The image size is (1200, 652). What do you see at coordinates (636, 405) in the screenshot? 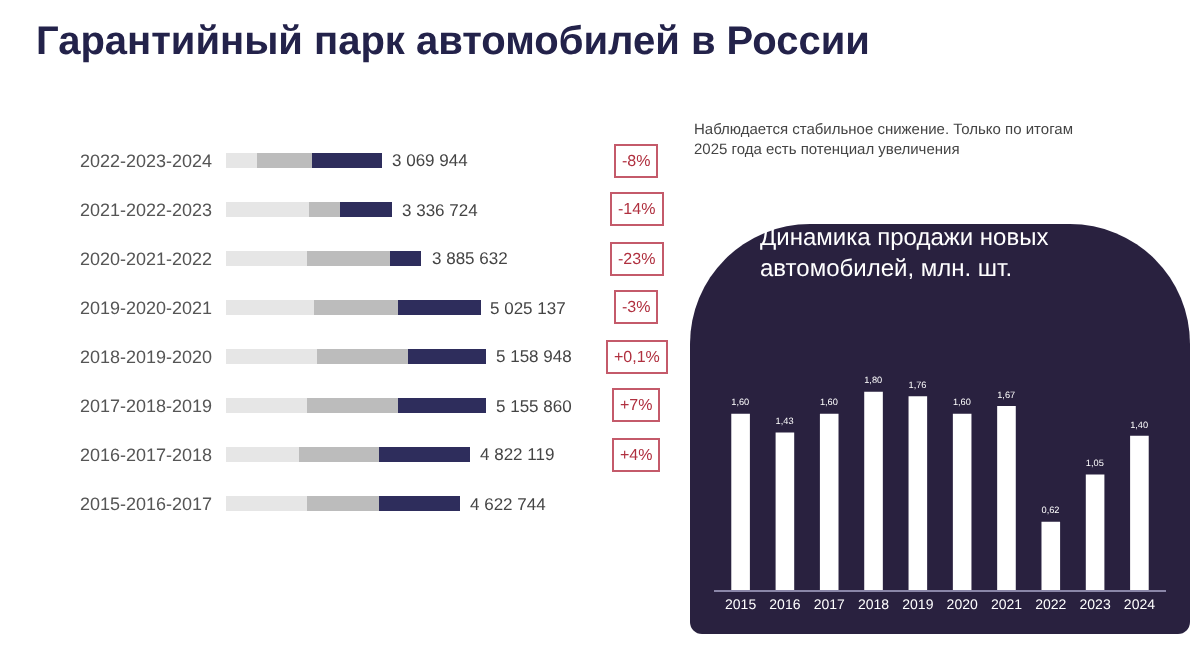
I see `text: +7%` at bounding box center [636, 405].